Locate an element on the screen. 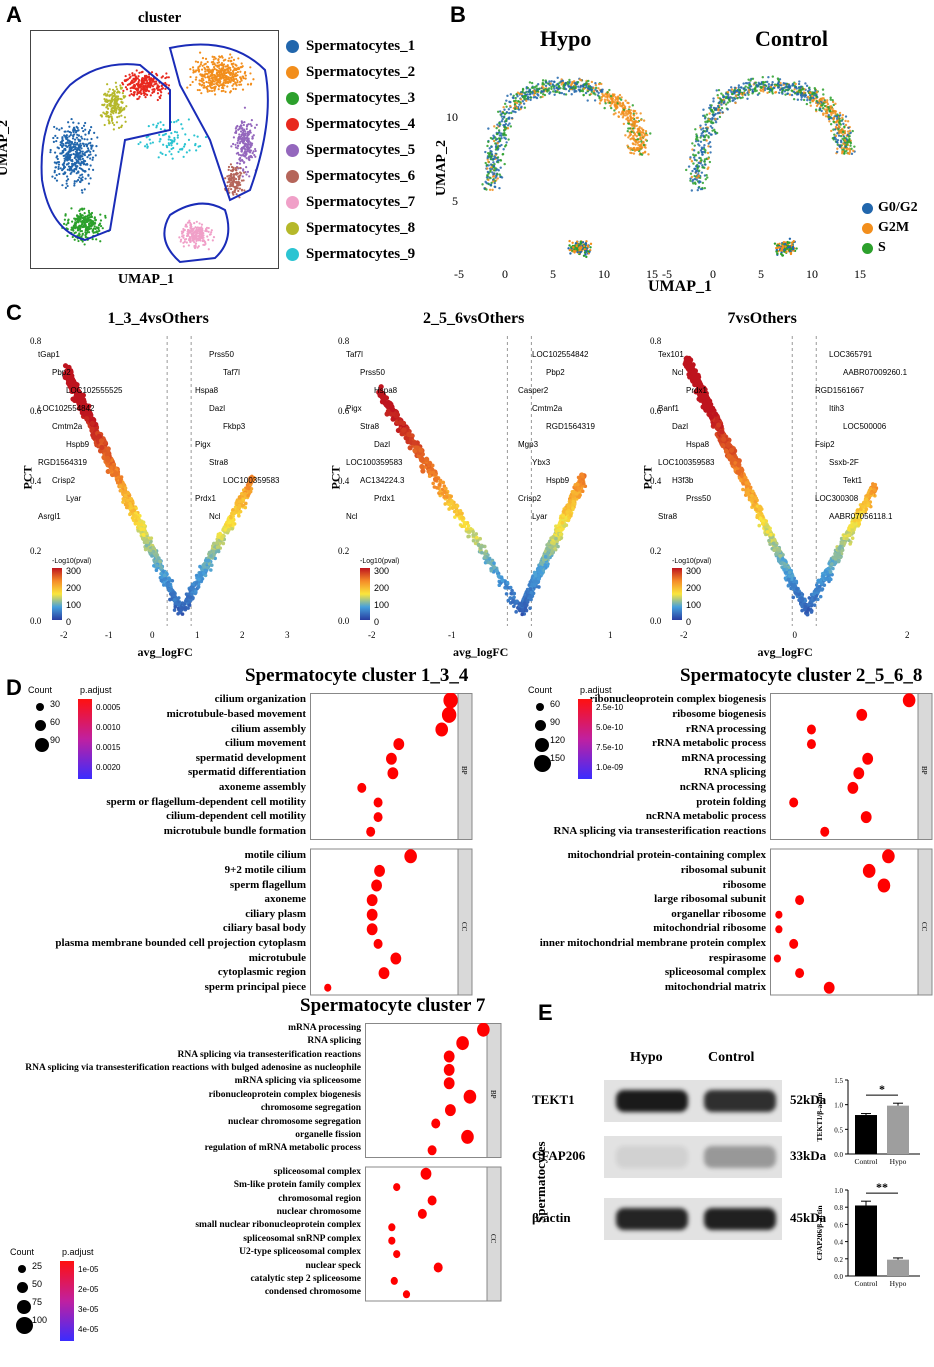 This screenshot has width=934, height=1367. legend-dot is located at coordinates (292, 124).